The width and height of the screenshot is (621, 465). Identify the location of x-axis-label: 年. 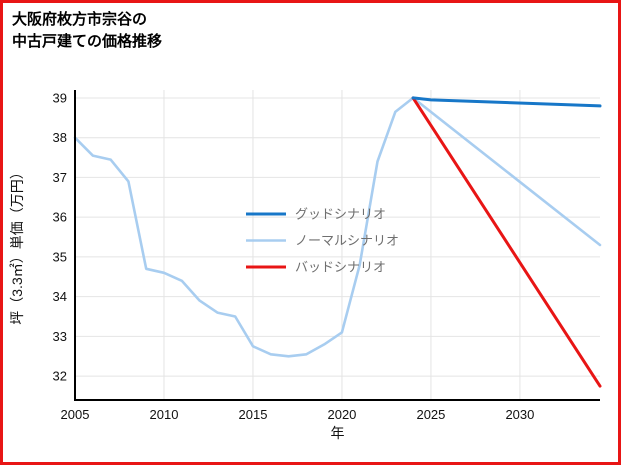
(338, 433).